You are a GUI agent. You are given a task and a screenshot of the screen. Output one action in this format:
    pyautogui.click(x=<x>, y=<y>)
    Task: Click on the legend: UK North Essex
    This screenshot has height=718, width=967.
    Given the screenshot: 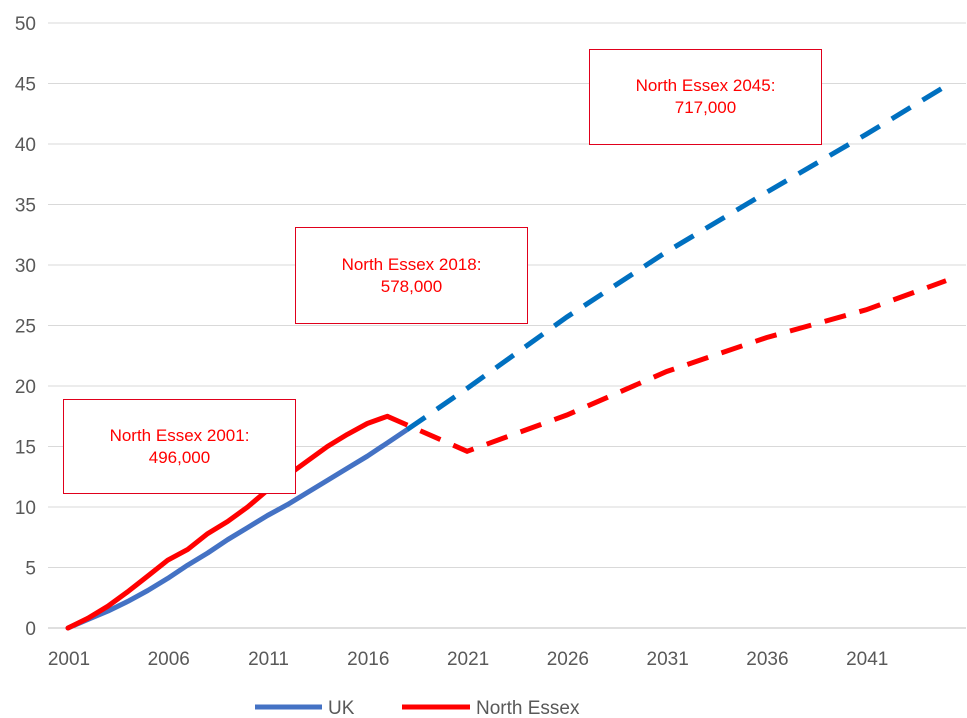 What is the action you would take?
    pyautogui.click(x=417, y=708)
    